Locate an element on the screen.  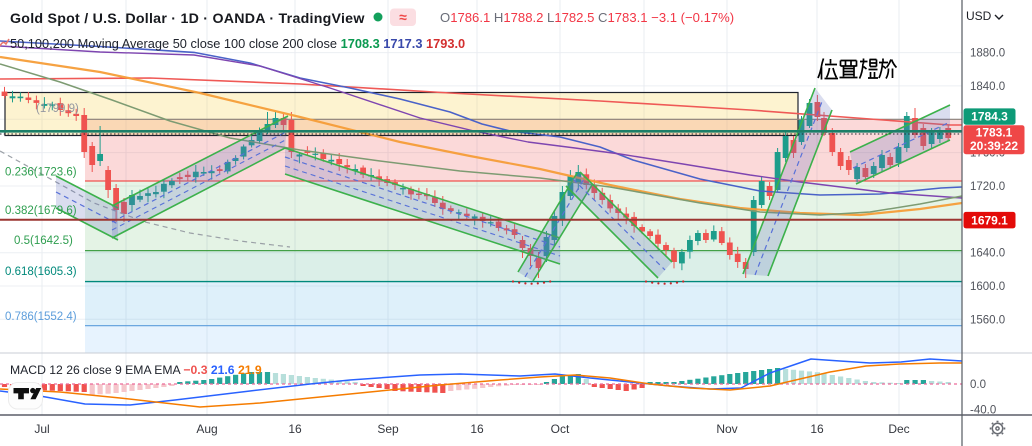
svg-text: 0.382(1679.6) is located at coordinates (41, 211).